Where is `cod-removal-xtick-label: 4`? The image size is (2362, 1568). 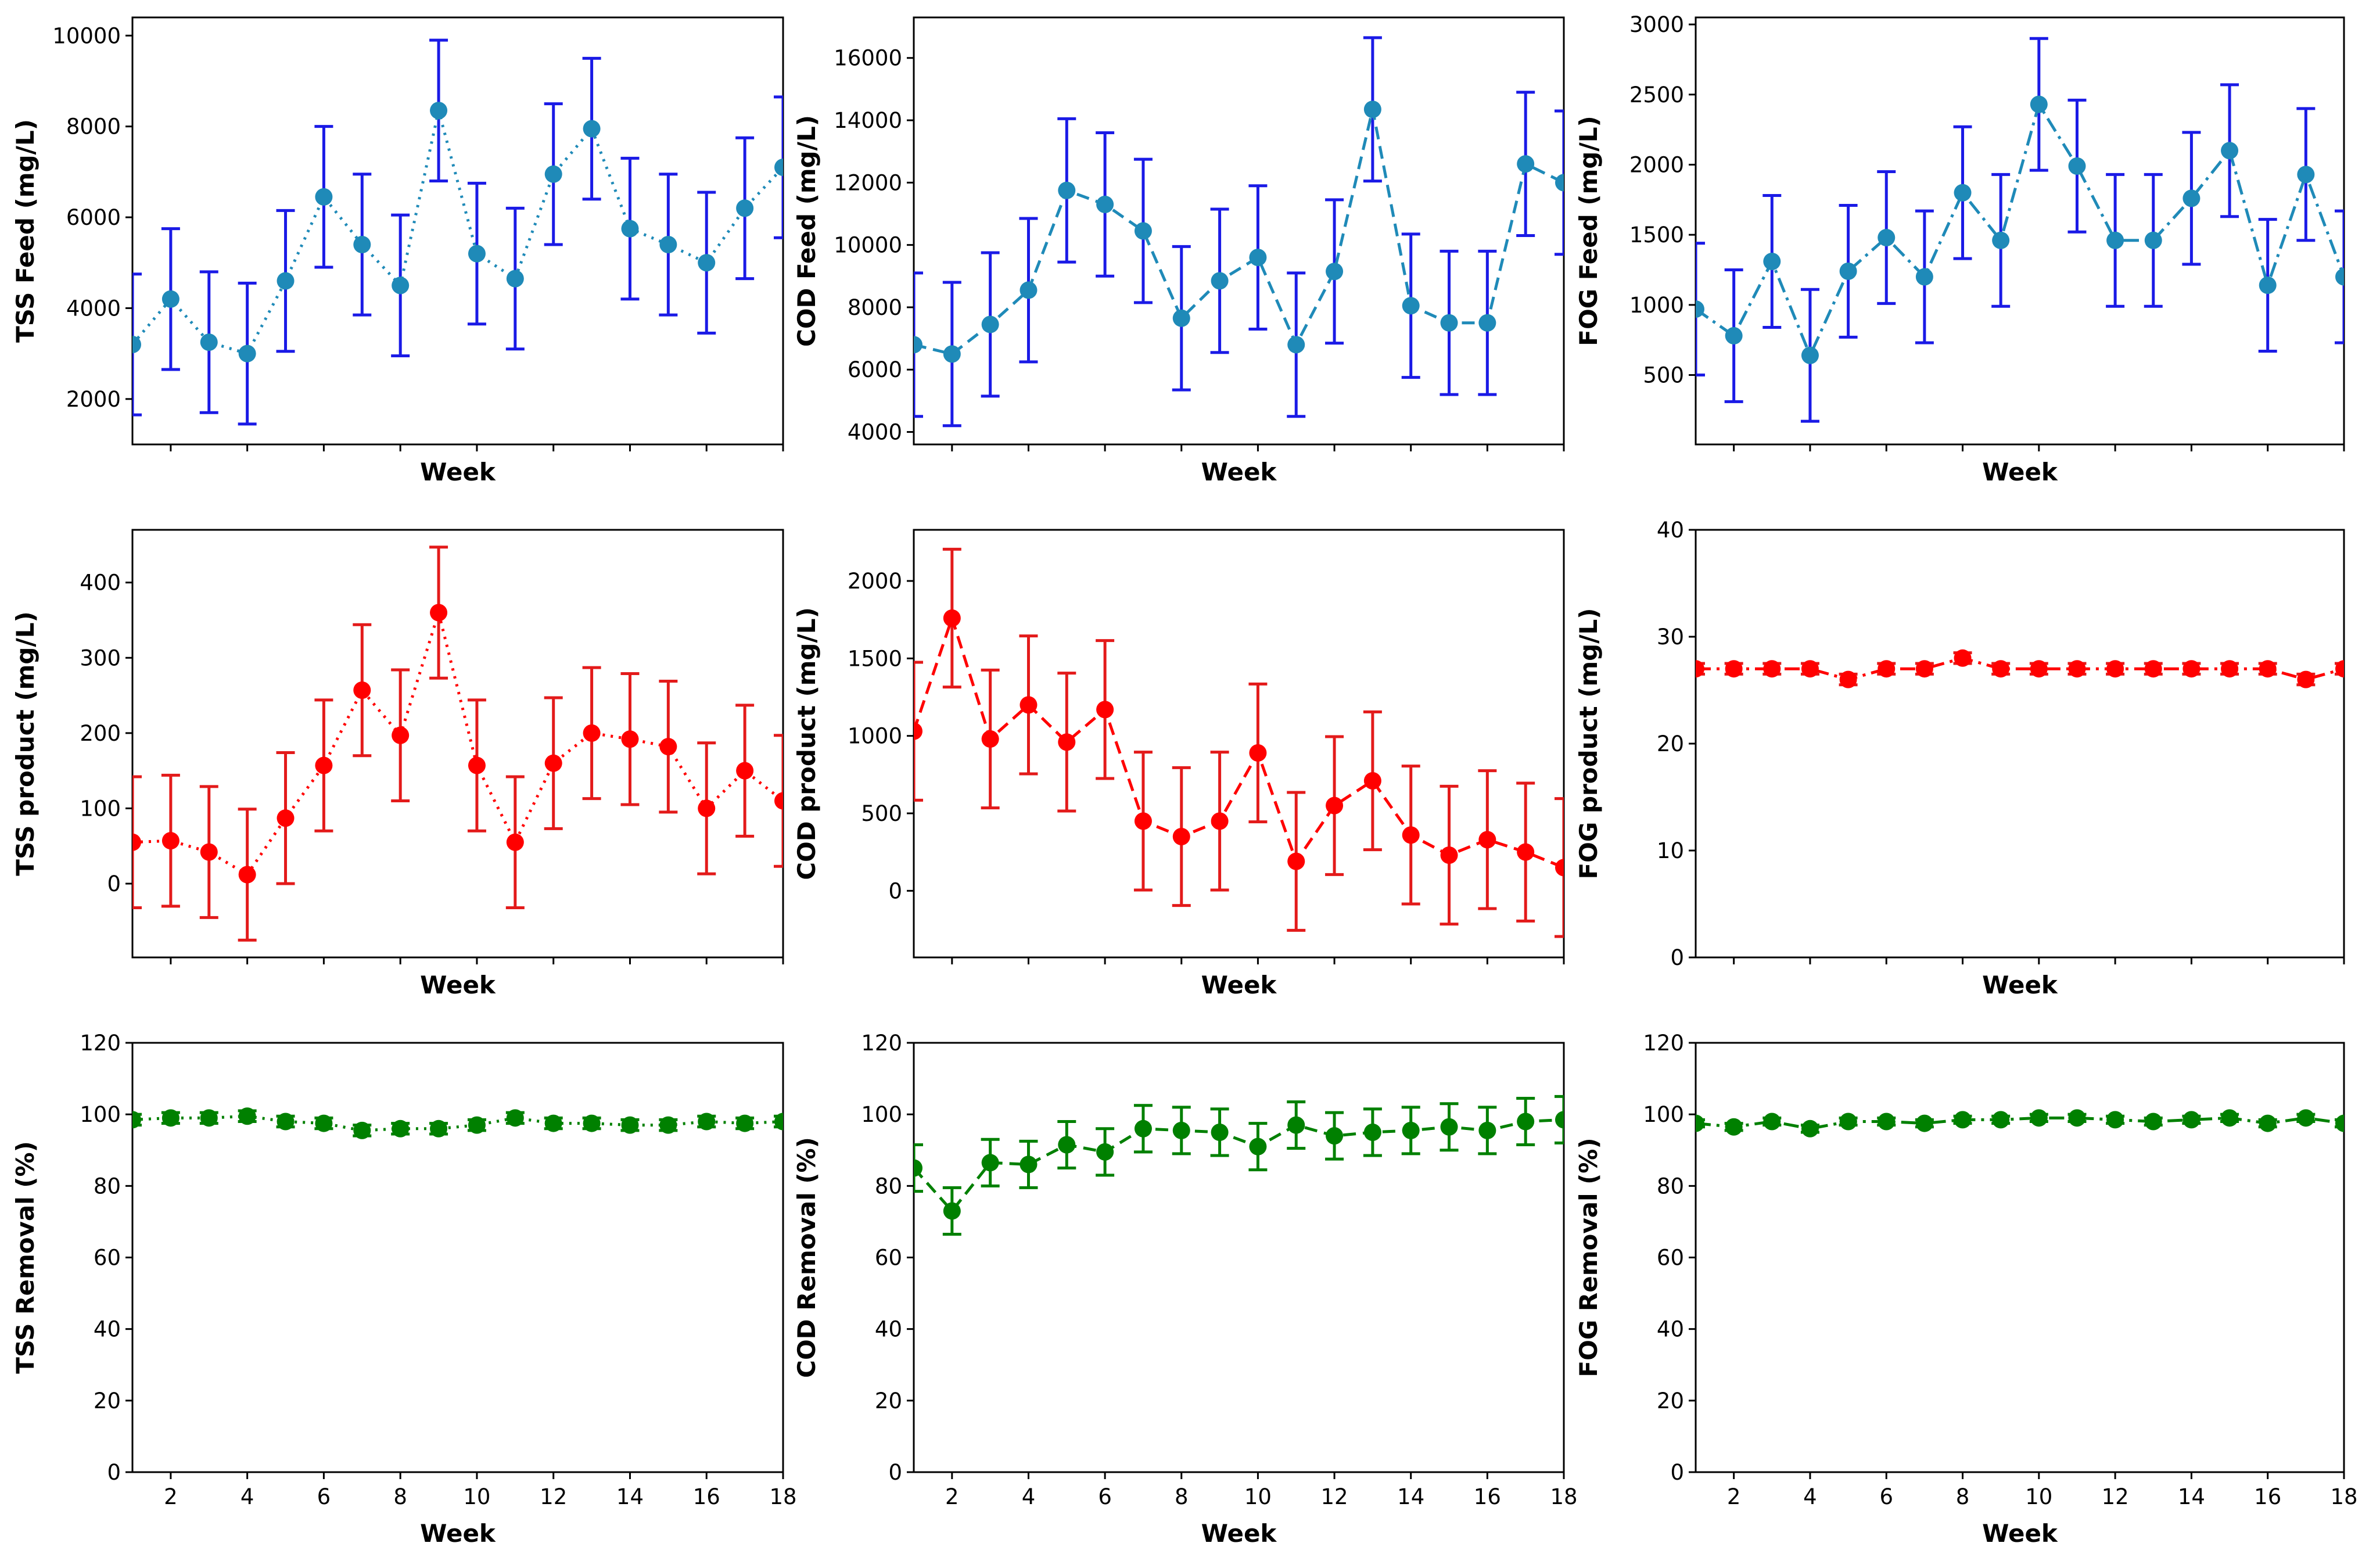
cod-removal-xtick-label: 4 is located at coordinates (1029, 1496).